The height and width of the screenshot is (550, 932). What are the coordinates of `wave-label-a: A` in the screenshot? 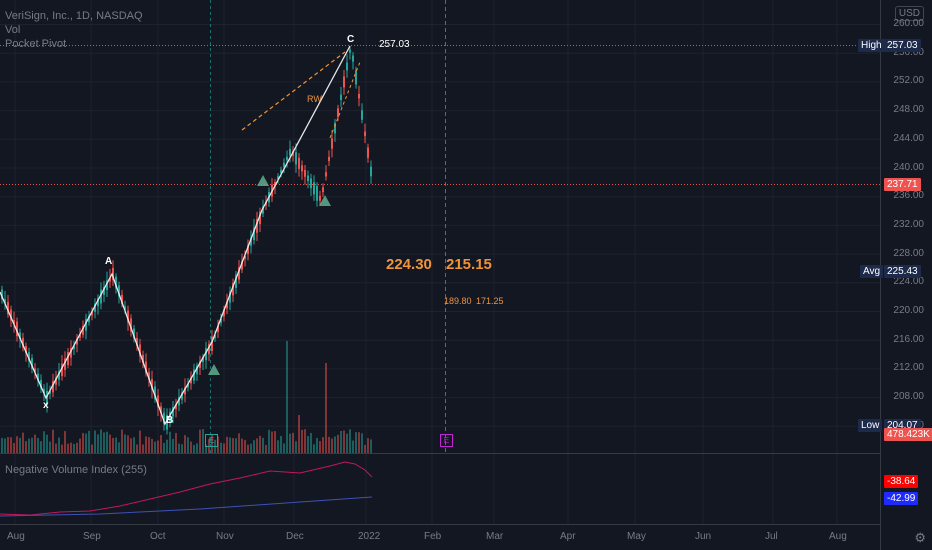 It's located at (109, 261).